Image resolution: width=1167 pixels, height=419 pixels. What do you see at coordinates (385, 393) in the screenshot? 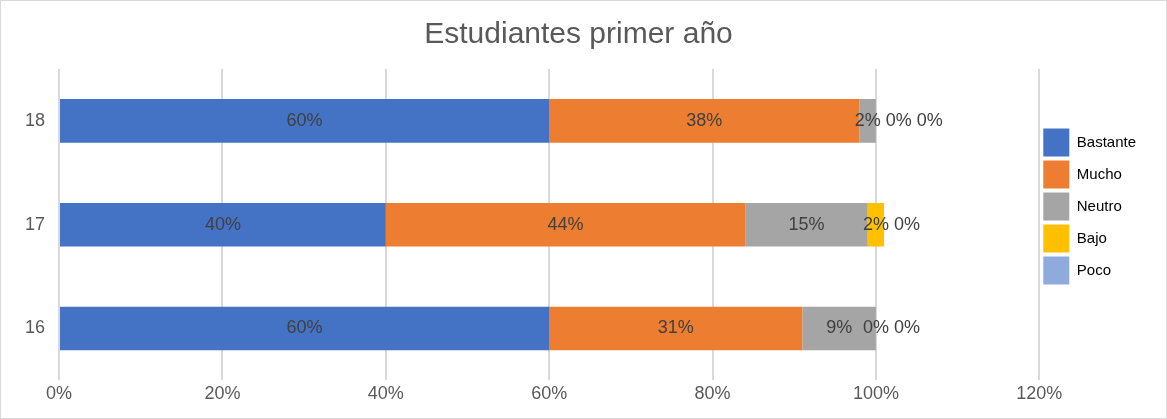
I see `x-tick-label: 40%` at bounding box center [385, 393].